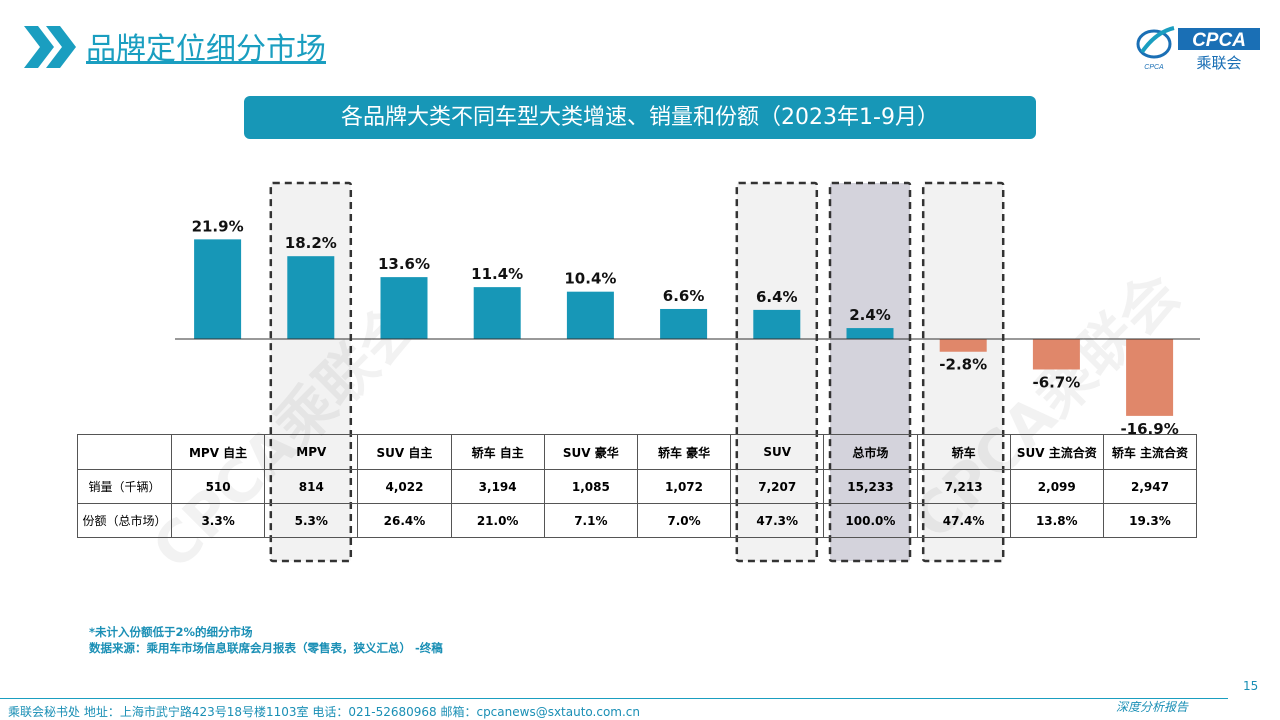 This screenshot has height=720, width=1280. What do you see at coordinates (1056, 452) in the screenshot?
I see `table-header-cell: SUV 主流合资` at bounding box center [1056, 452].